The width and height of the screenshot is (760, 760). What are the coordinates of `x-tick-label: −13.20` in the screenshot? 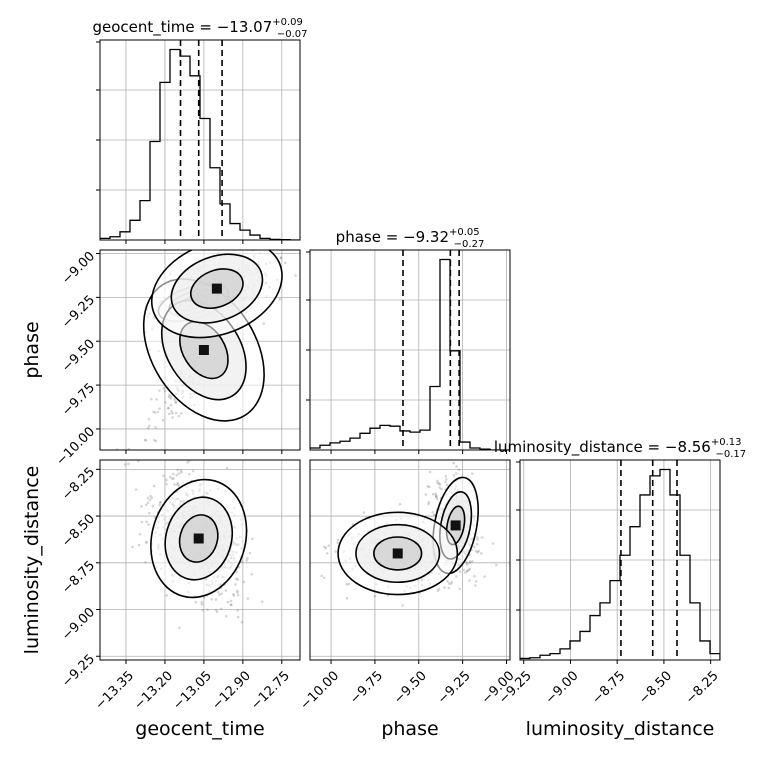 It's located at (153, 690).